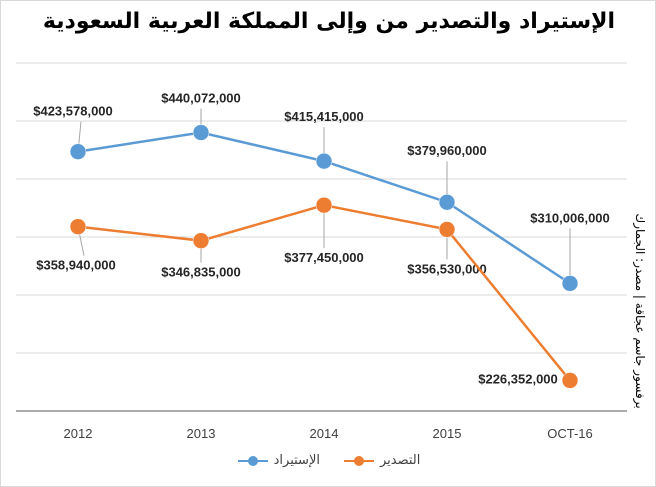 The width and height of the screenshot is (656, 487). Describe the element at coordinates (76, 265) in the screenshot. I see `data-label-exports: $358,940,000` at that location.